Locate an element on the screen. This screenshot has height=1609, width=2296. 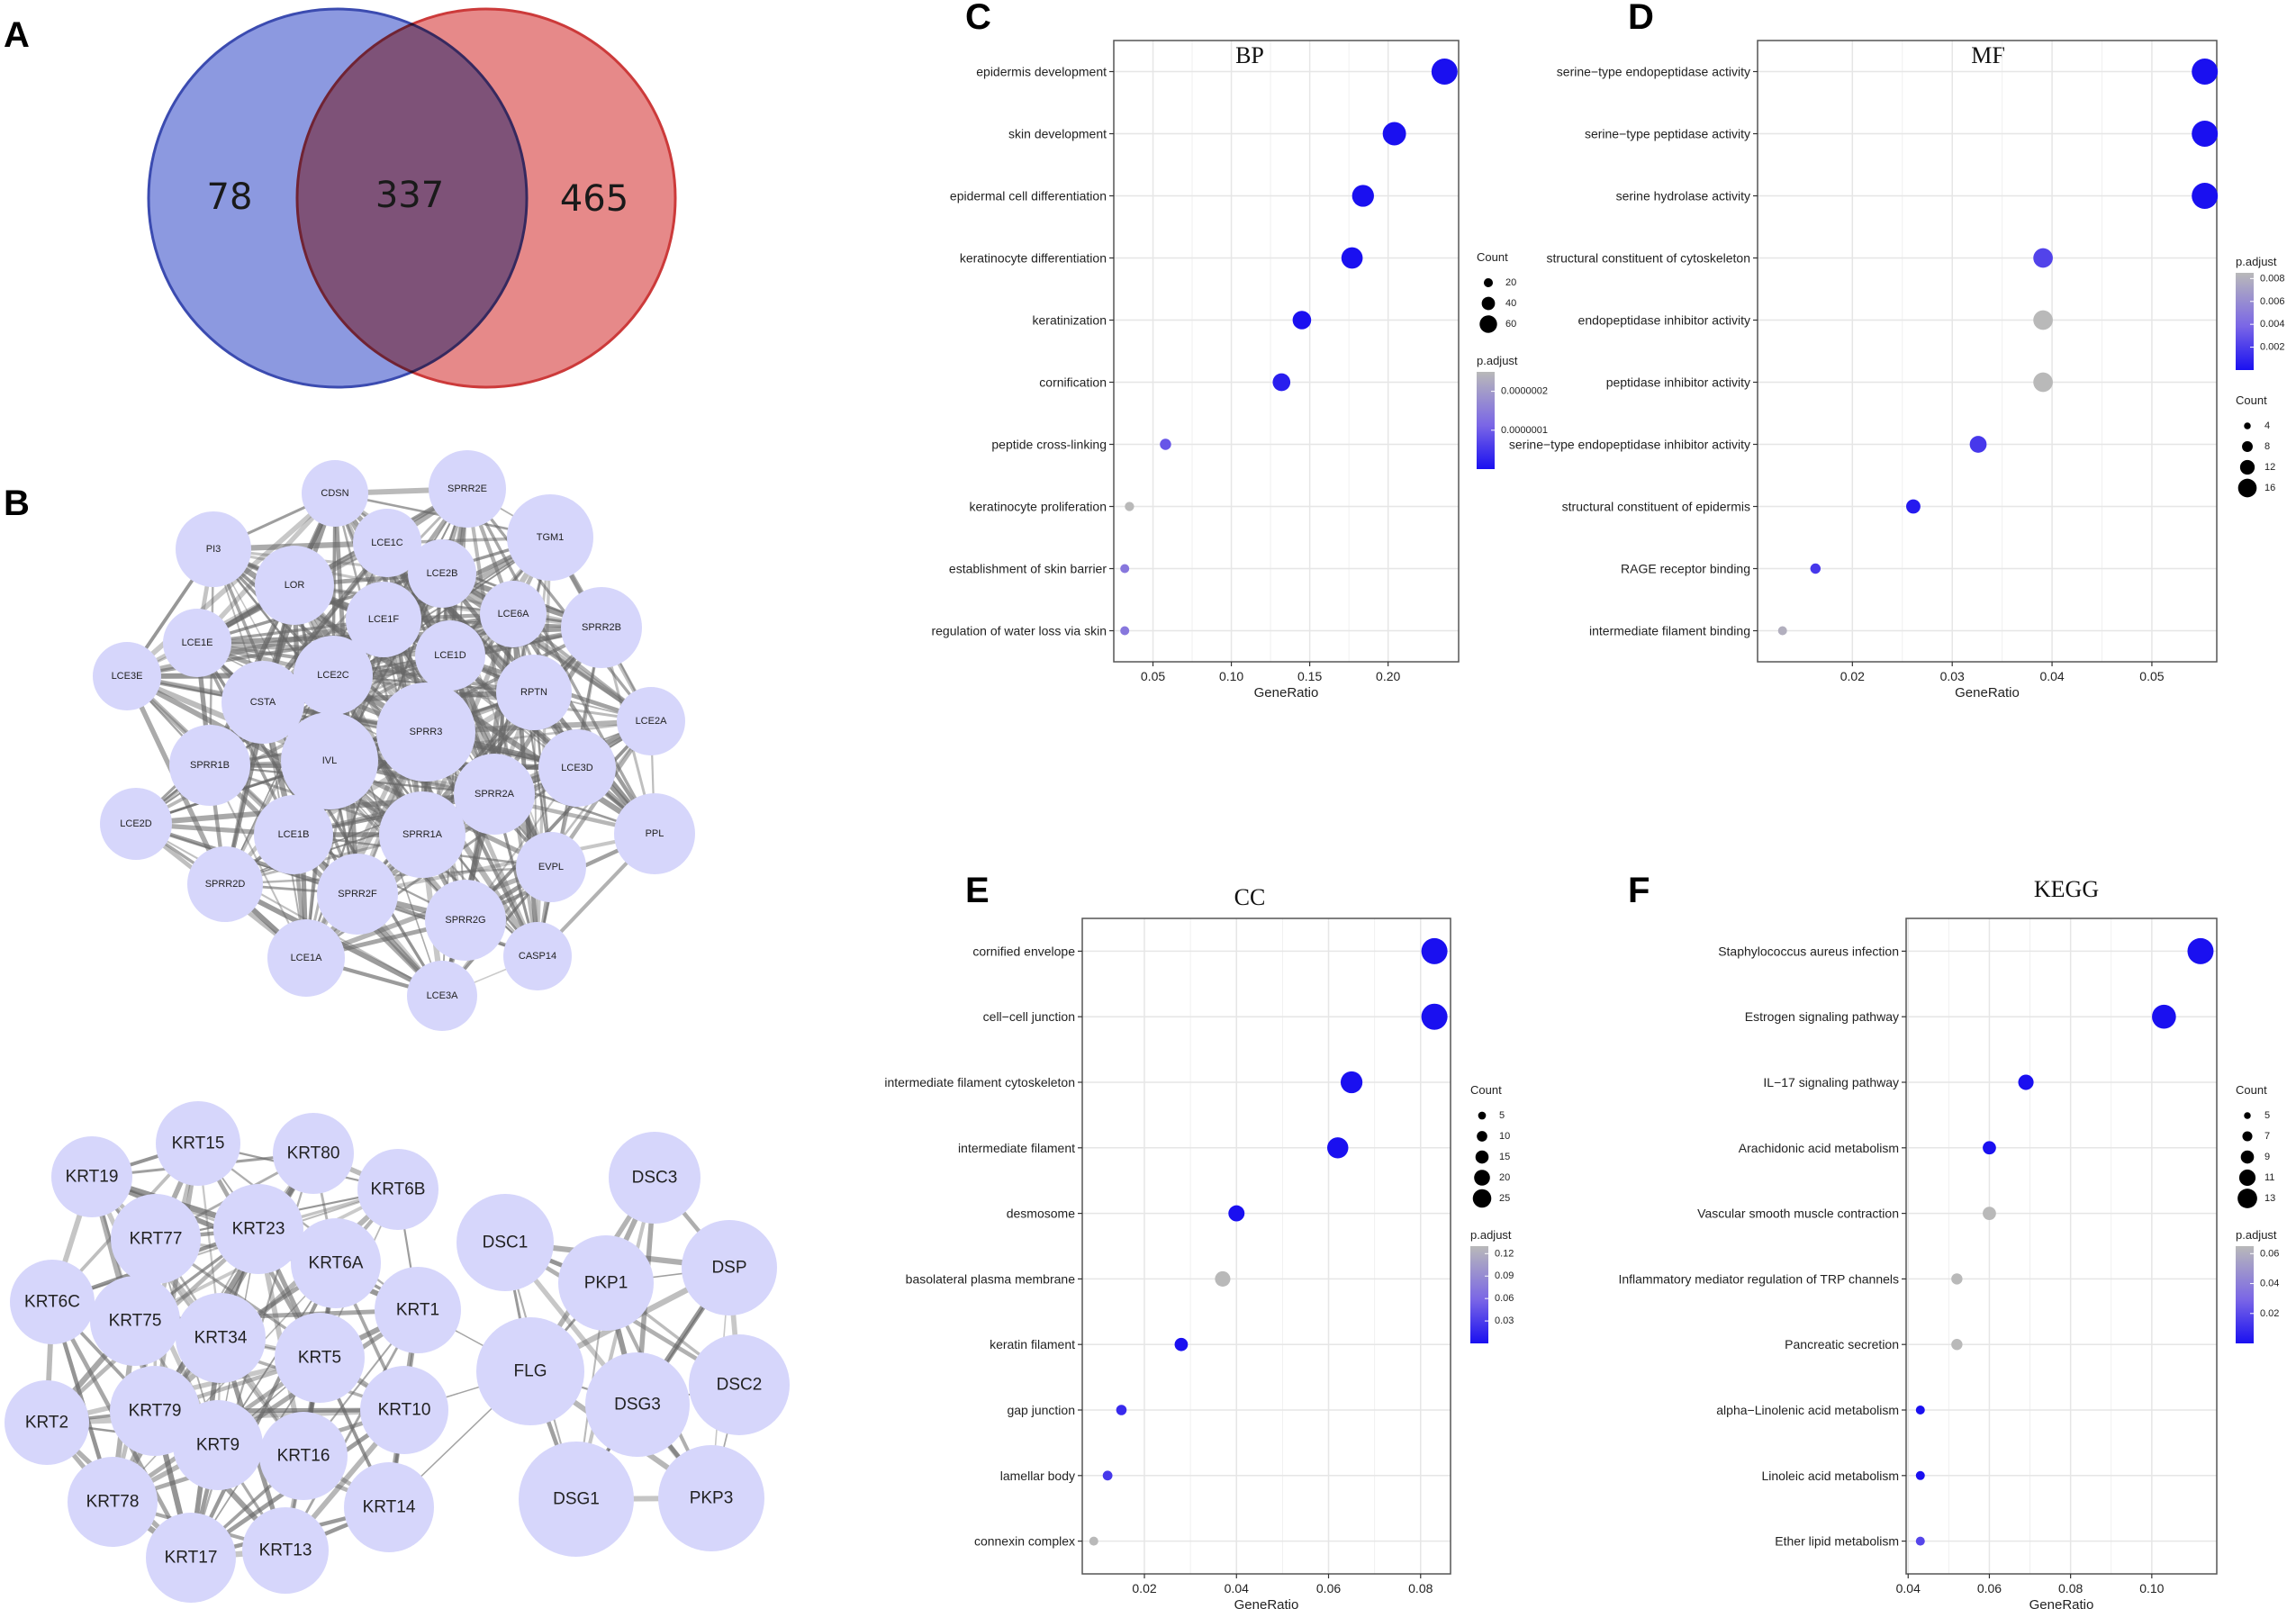
node-label: SPRR2E is located at coordinates (467, 489).